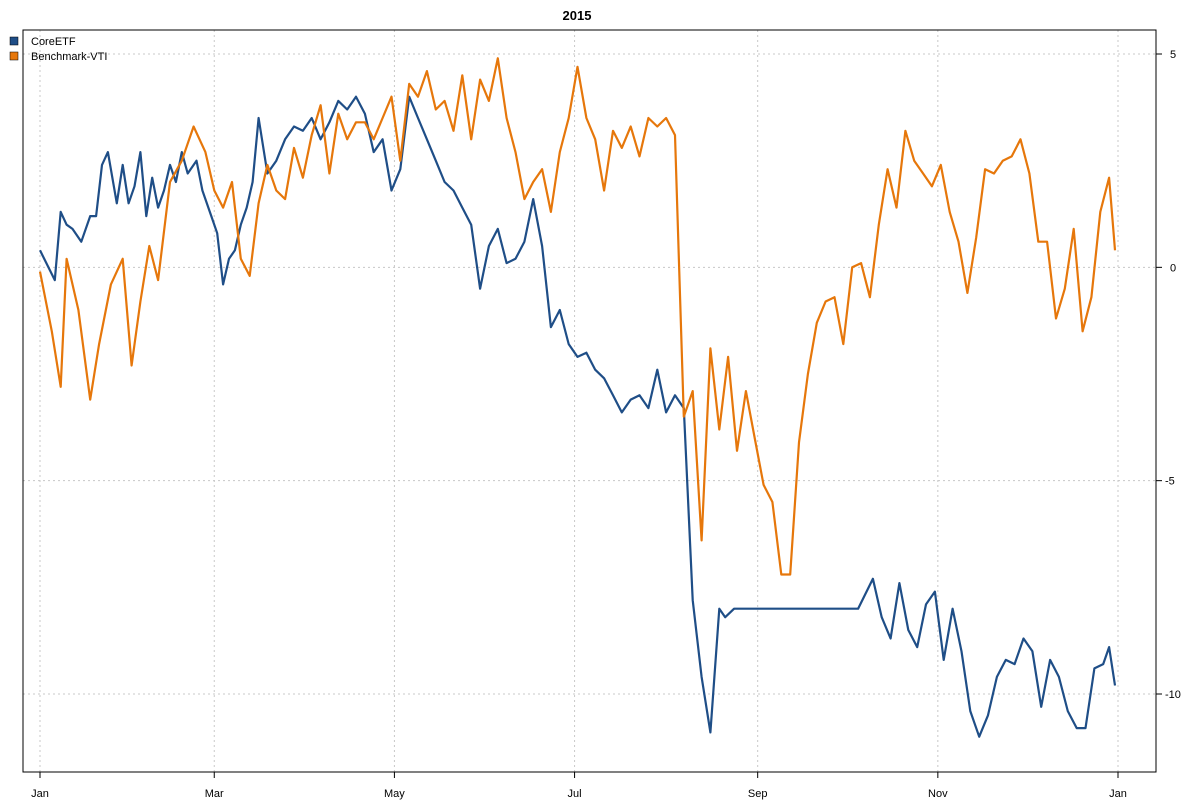 The image size is (1200, 800). Describe the element at coordinates (1173, 55) in the screenshot. I see `y-tick-label: 5` at that location.